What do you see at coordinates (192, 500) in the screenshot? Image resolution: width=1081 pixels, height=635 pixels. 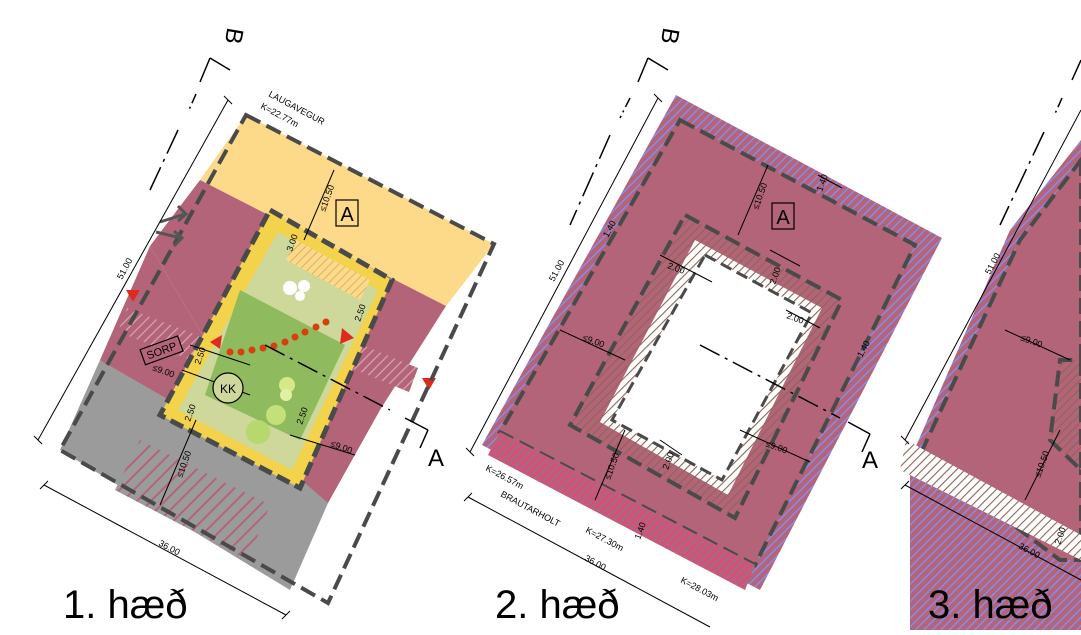 I see `parking-hatch` at bounding box center [192, 500].